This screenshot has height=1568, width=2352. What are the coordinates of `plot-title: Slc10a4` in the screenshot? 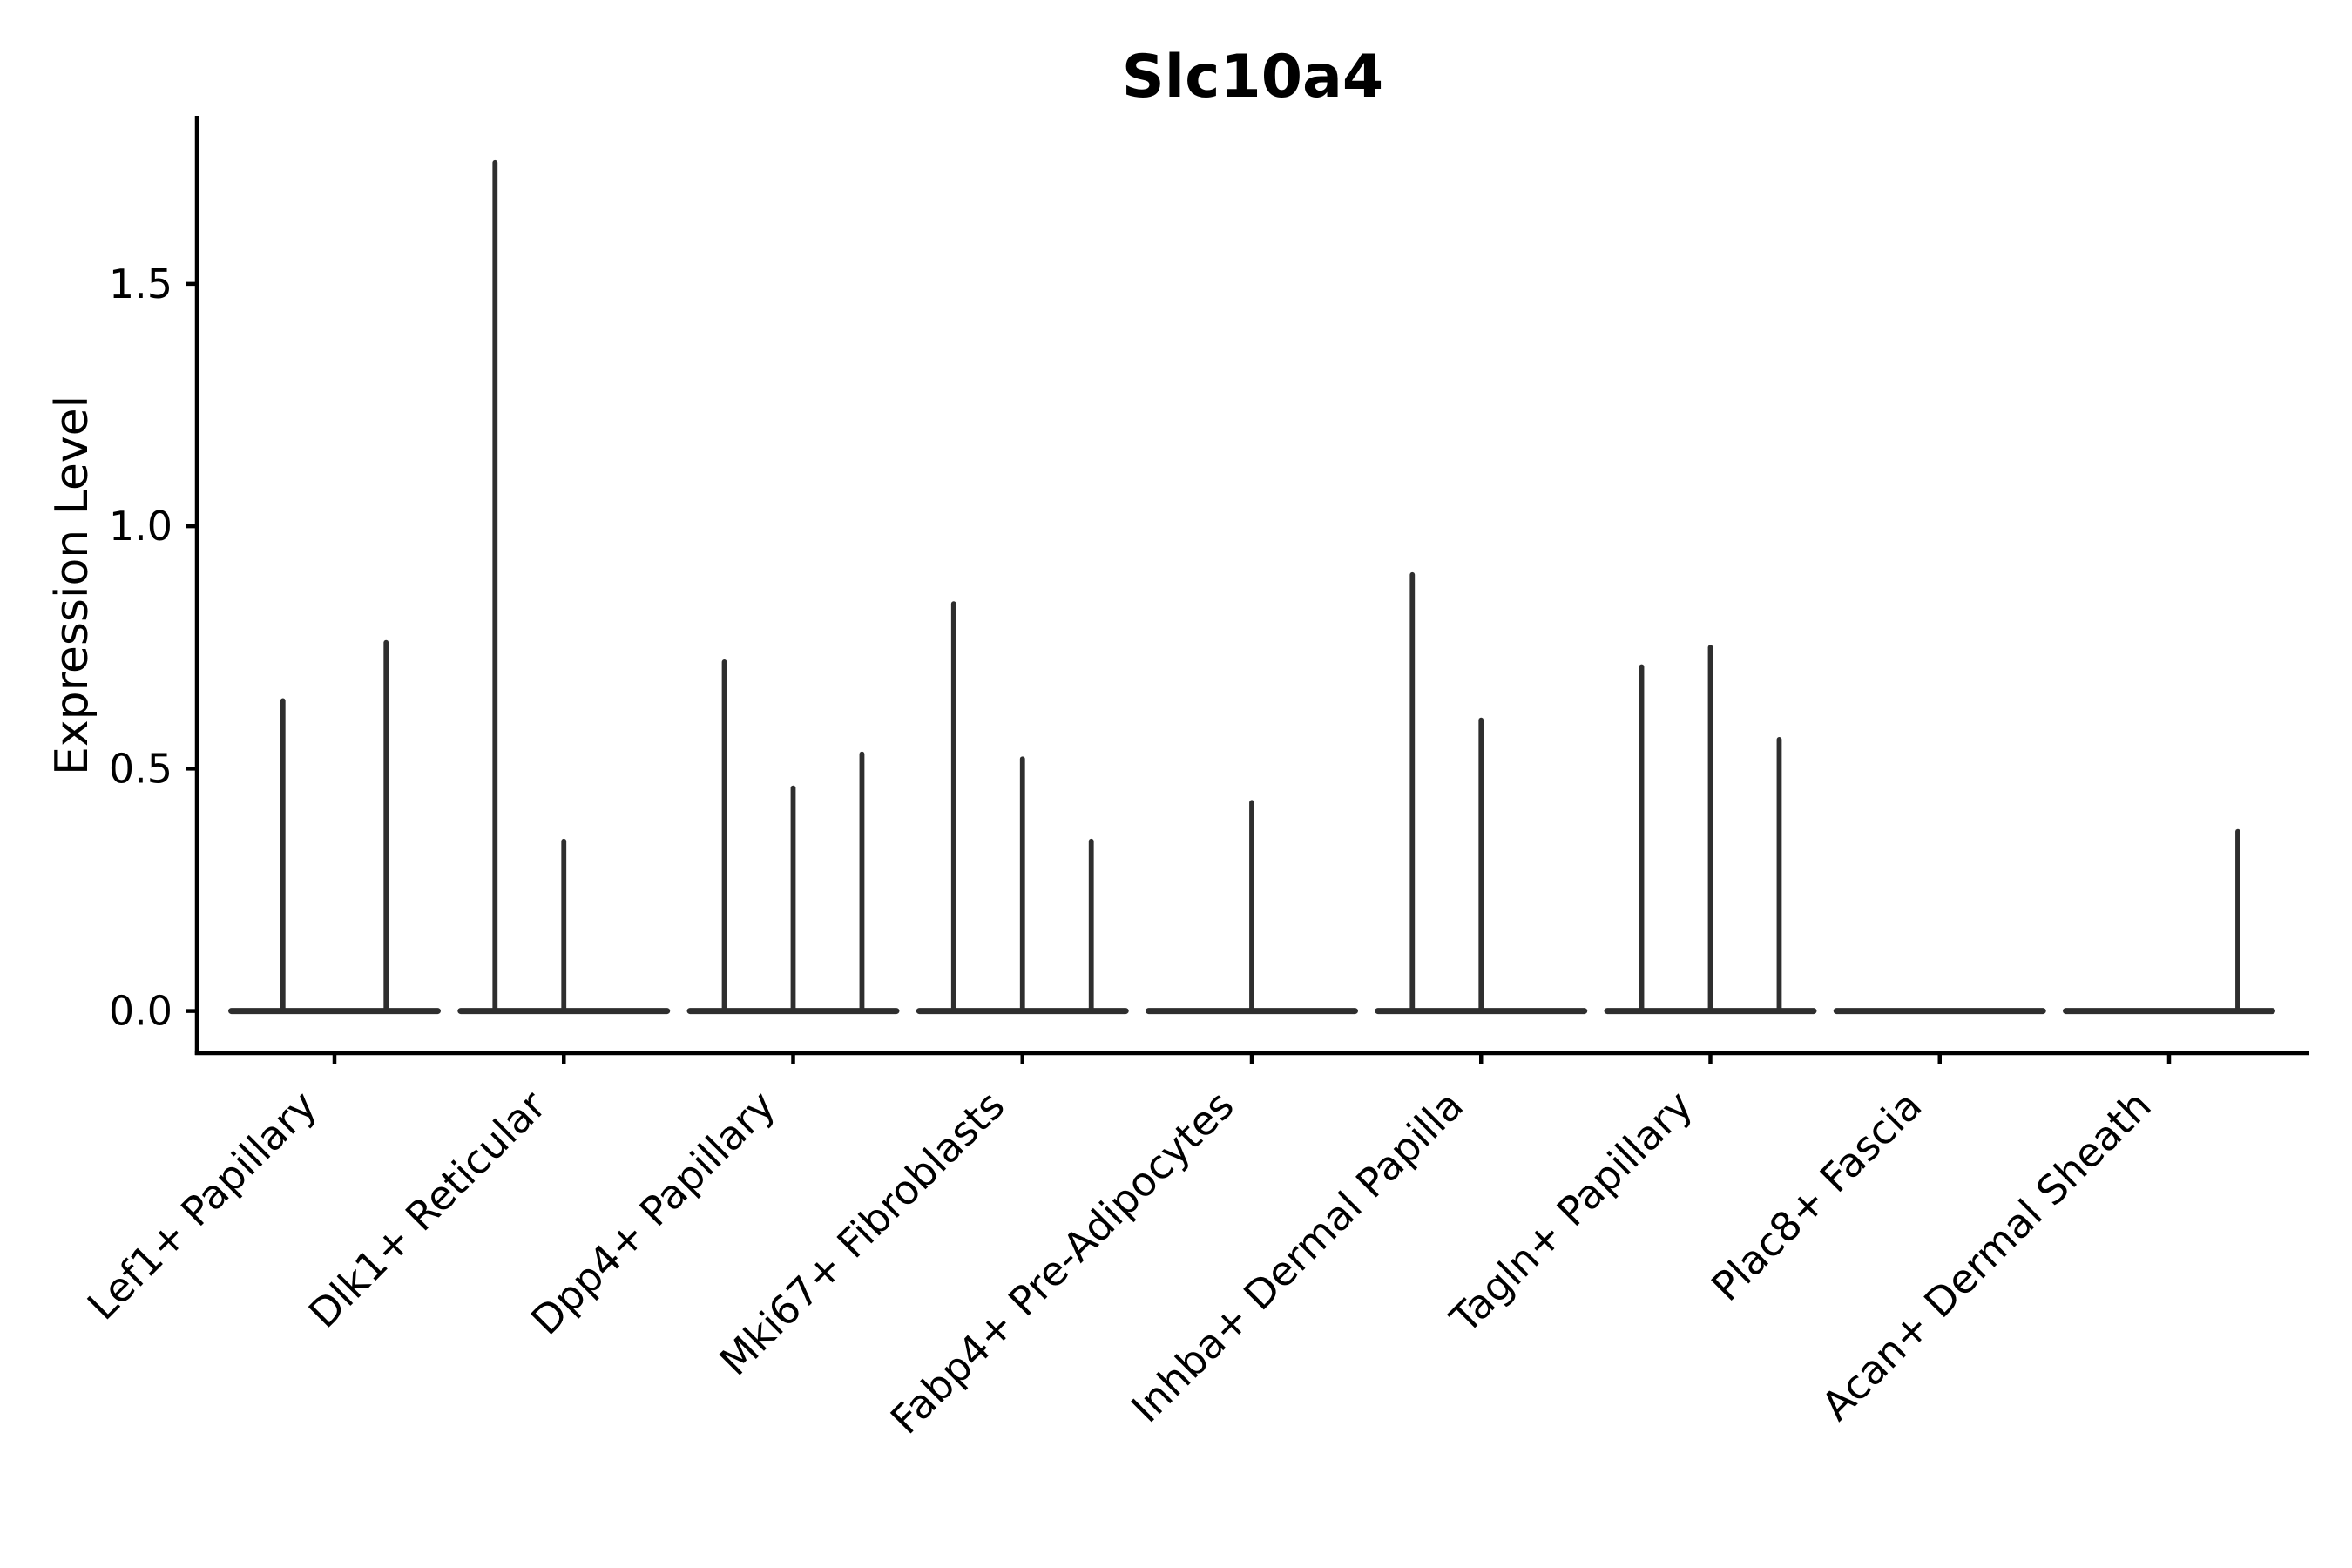 It's located at (1252, 77).